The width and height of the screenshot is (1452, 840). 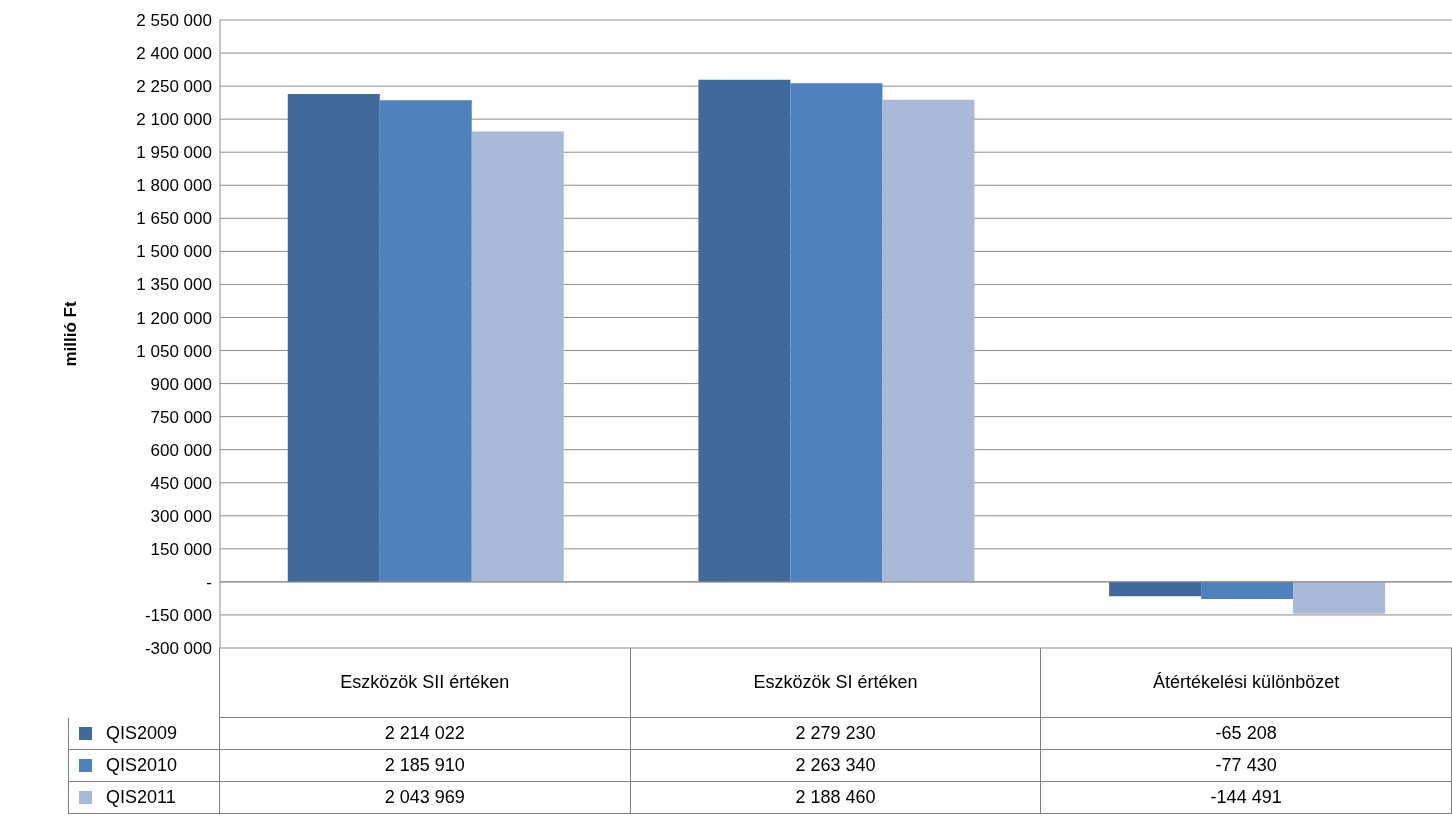 I want to click on data-label: 2 214 022, so click(x=425, y=734).